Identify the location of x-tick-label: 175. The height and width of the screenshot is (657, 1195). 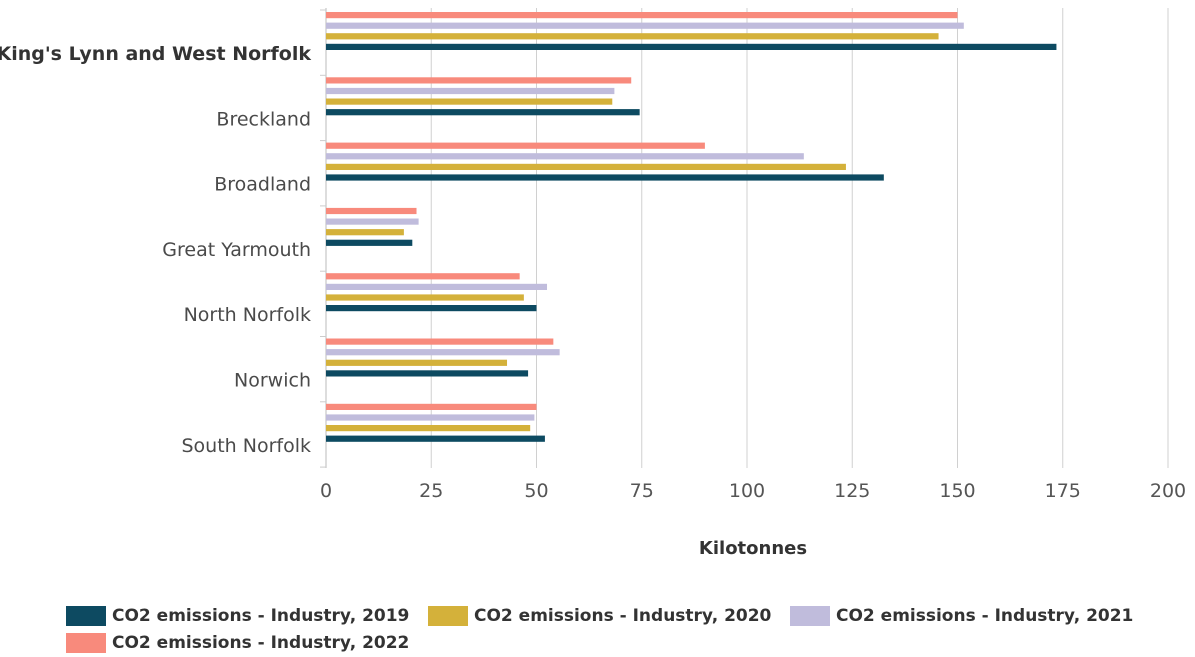
(1063, 491).